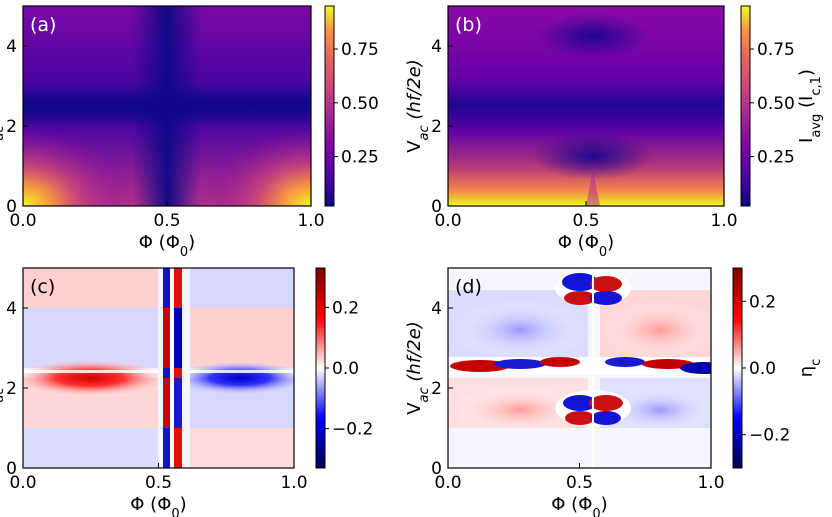 This screenshot has height=517, width=832. What do you see at coordinates (810, 106) in the screenshot?
I see `panel-b-colorbar-label: Iavg (Ic,1)` at bounding box center [810, 106].